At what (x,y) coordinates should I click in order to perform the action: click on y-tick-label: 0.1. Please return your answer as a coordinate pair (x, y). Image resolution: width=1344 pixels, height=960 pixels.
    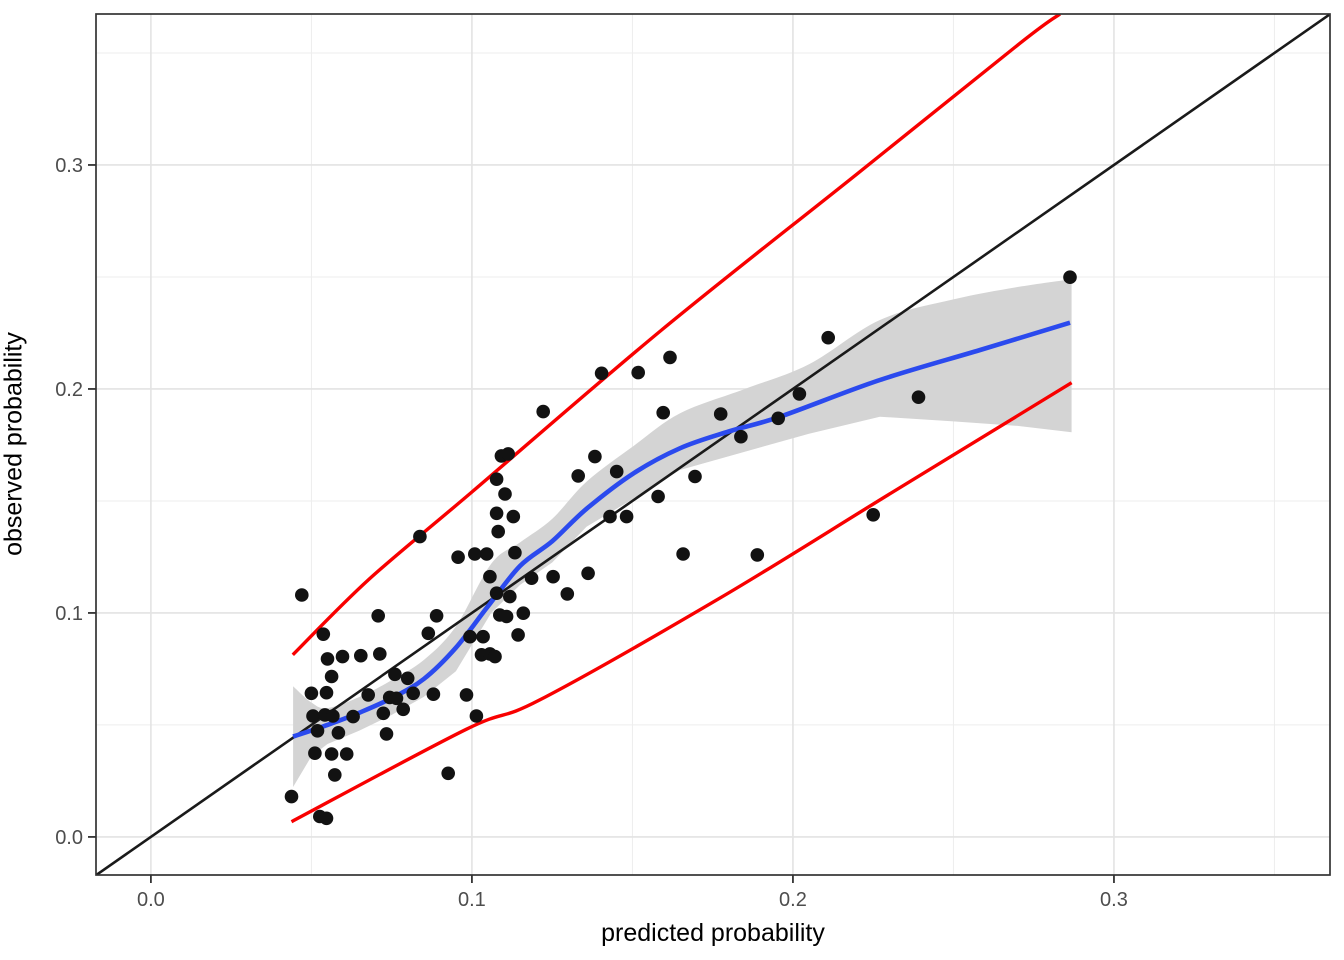
    Looking at the image, I should click on (69, 614).